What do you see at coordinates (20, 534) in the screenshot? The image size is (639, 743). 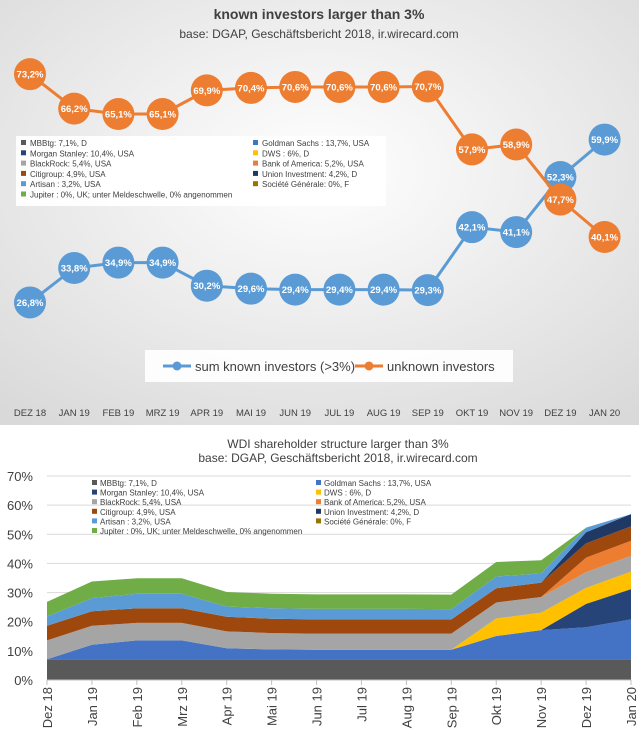 I see `y-tick-label: 50%` at bounding box center [20, 534].